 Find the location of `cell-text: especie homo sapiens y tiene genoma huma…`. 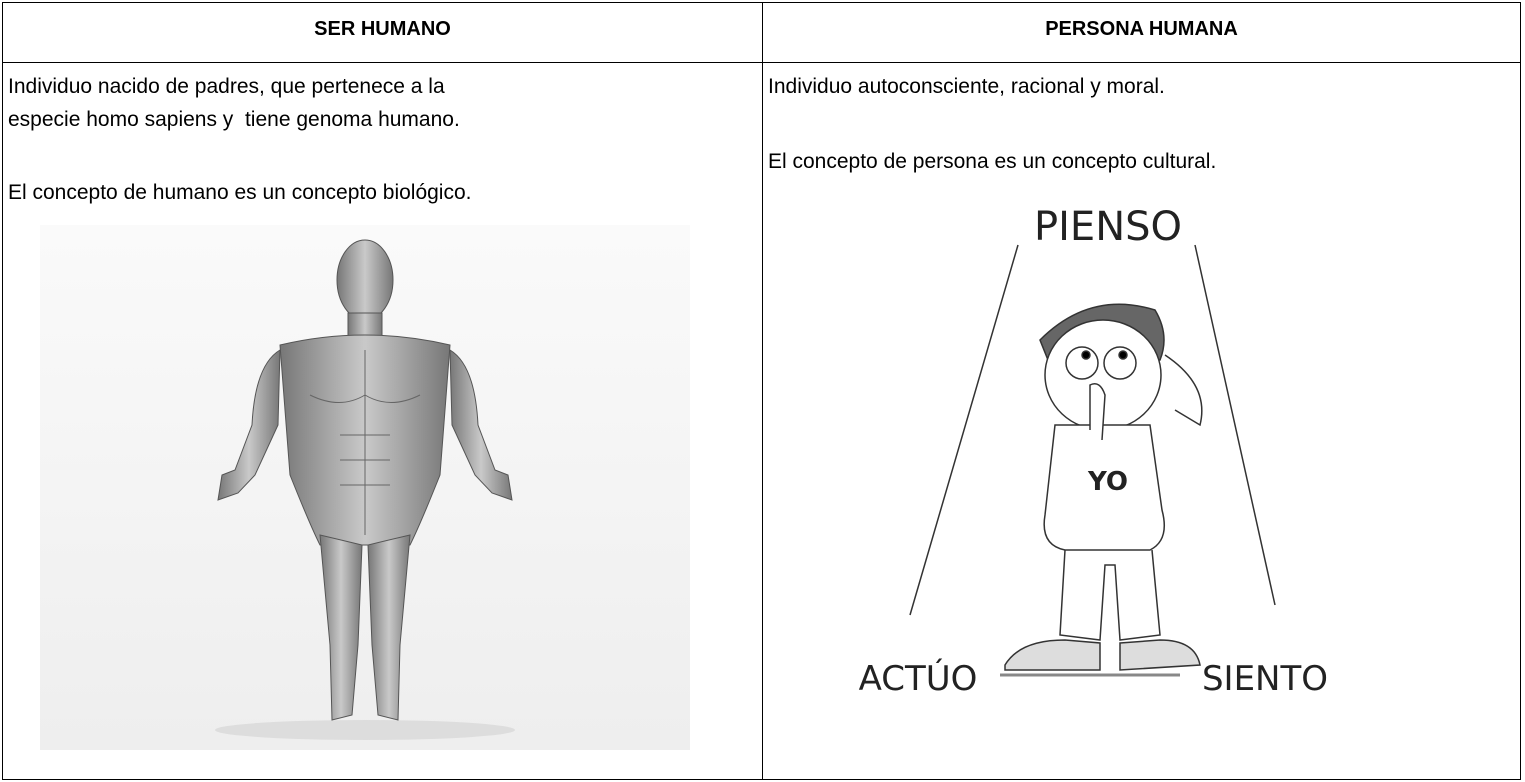

cell-text: especie homo sapiens y tiene genoma huma… is located at coordinates (234, 119).